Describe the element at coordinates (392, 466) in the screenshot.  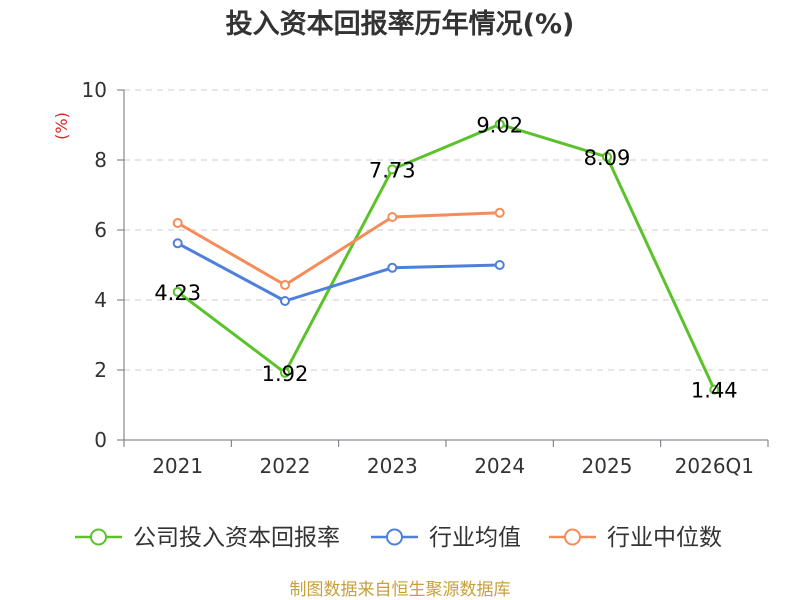
I see `x-tick-label-2023: 2023` at that location.